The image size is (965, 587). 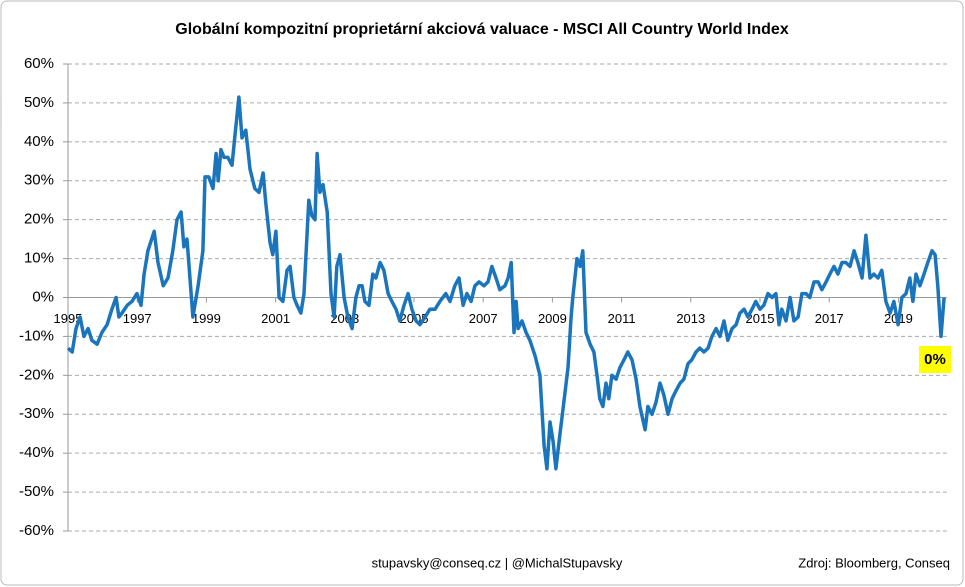 What do you see at coordinates (36, 374) in the screenshot?
I see `y-tick-label: -20%` at bounding box center [36, 374].